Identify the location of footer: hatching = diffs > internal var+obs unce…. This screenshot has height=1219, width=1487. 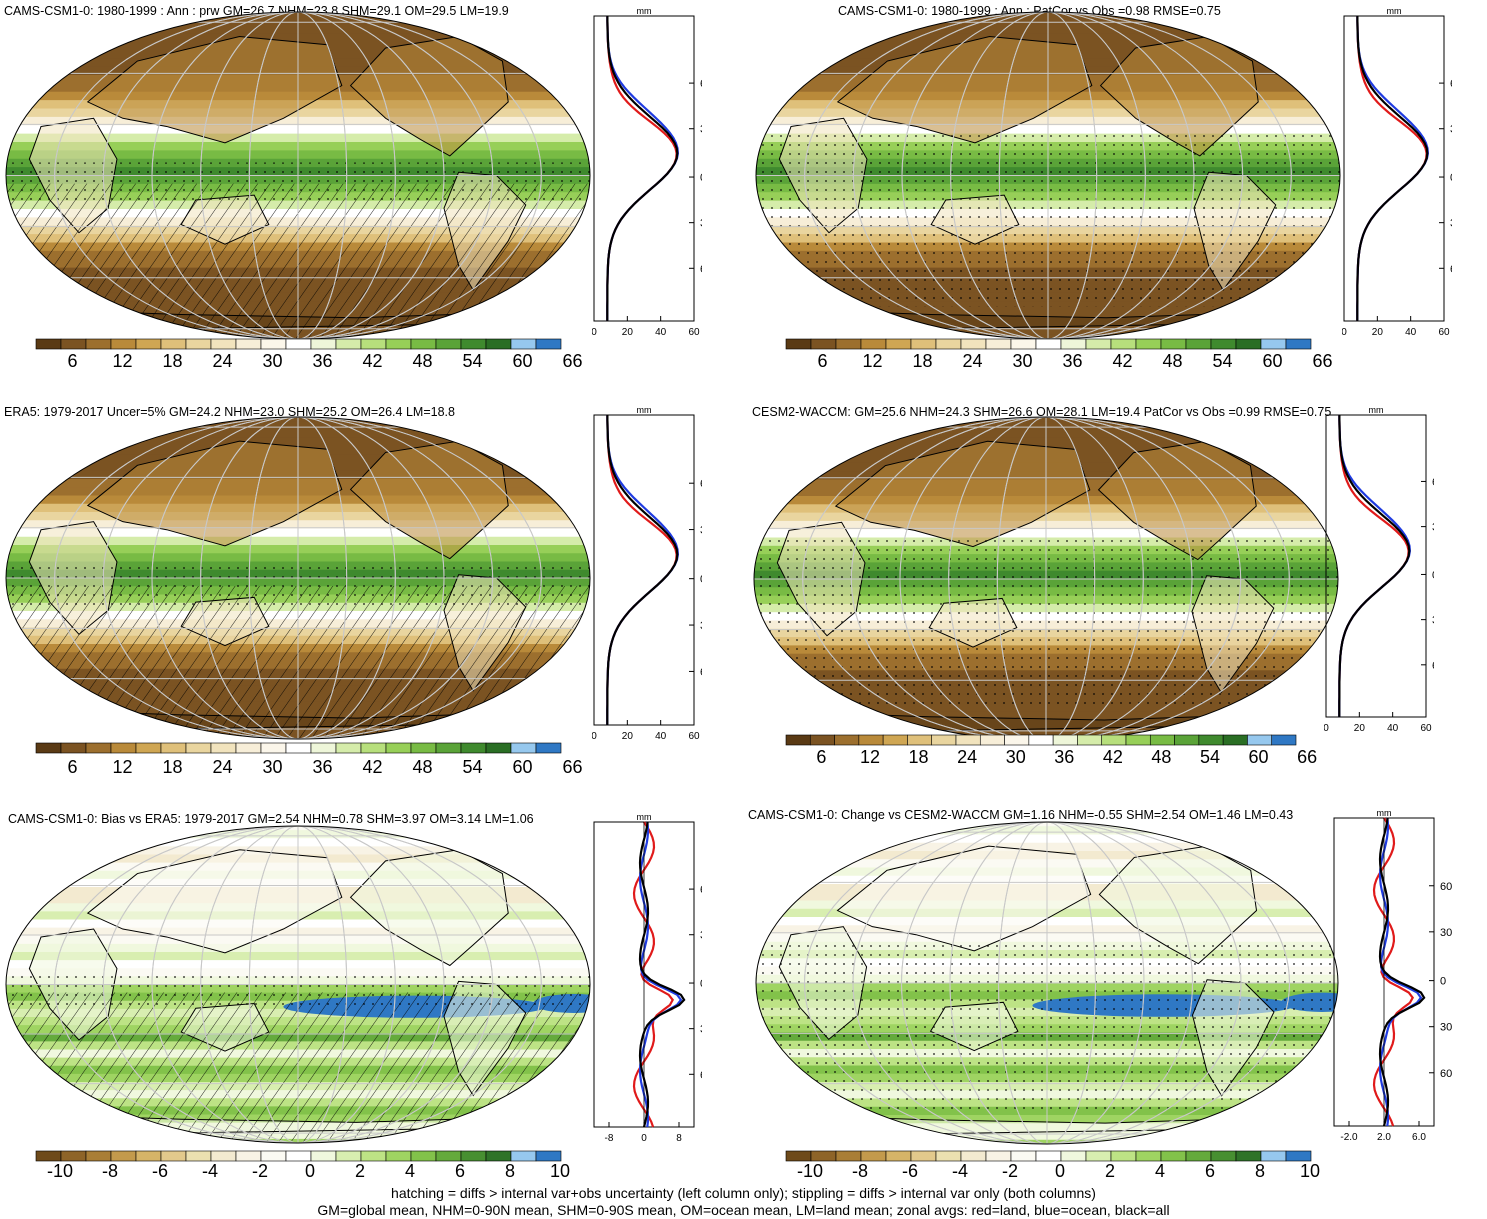
(743, 1202).